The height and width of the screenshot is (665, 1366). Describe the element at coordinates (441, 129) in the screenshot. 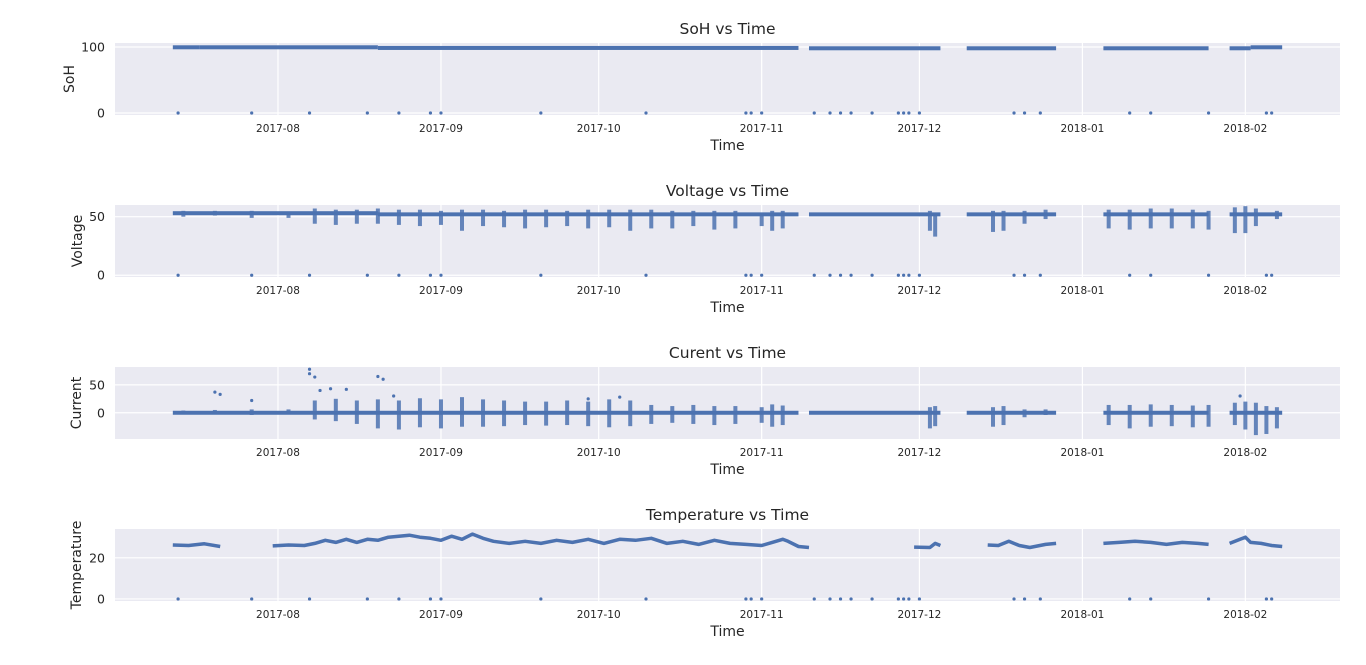

I see `soh-x-tick-label: 2017-09` at that location.